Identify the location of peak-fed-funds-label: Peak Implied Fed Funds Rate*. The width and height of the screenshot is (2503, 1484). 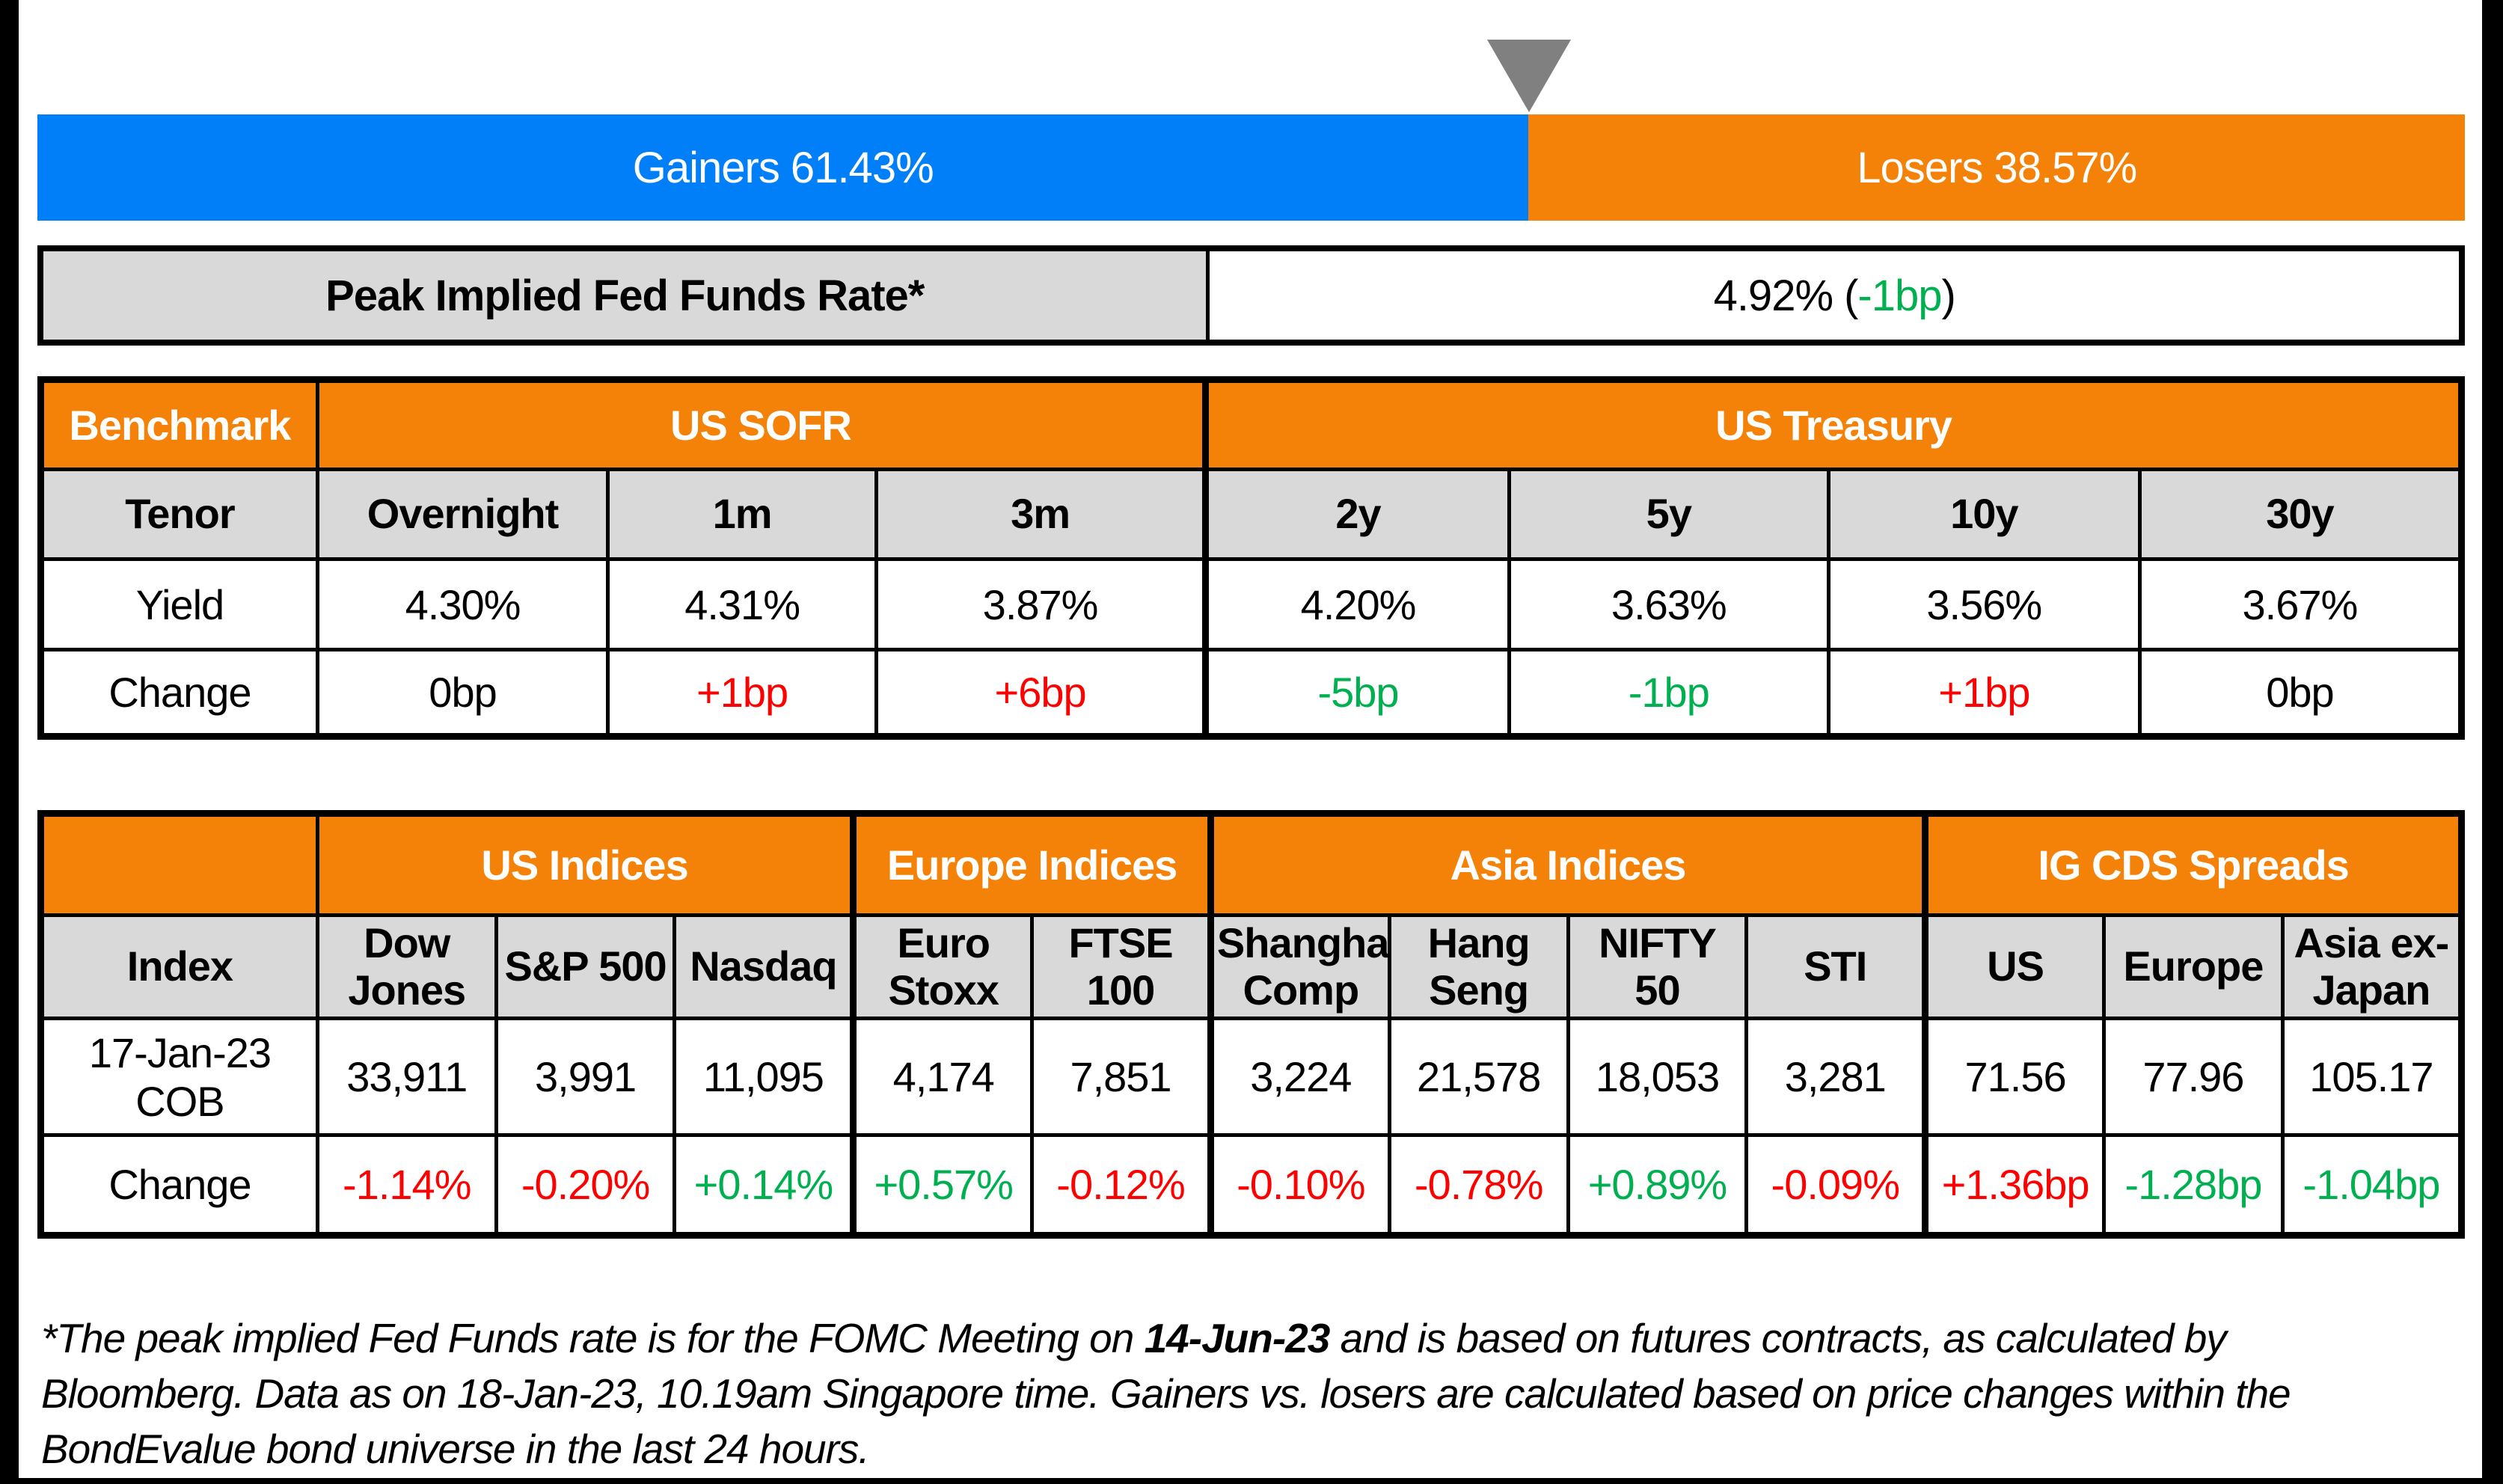
(627, 295).